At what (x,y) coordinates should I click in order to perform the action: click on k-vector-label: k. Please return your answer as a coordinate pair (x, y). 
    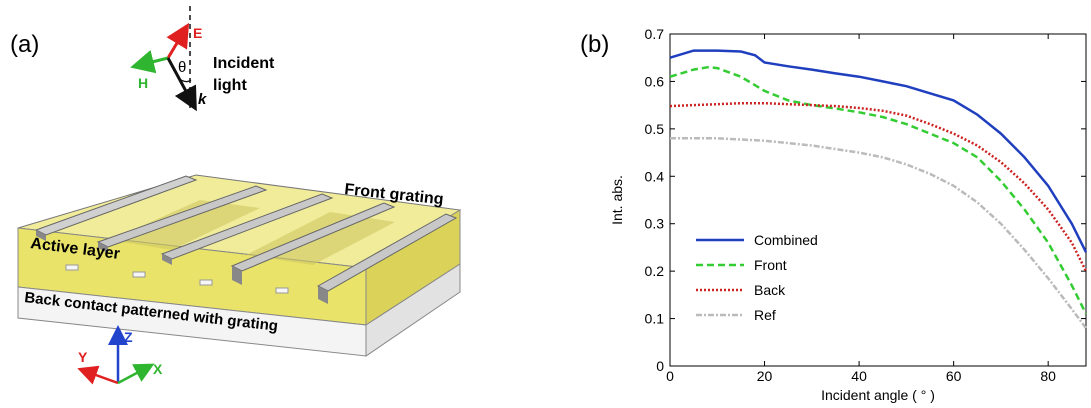
    Looking at the image, I should click on (202, 99).